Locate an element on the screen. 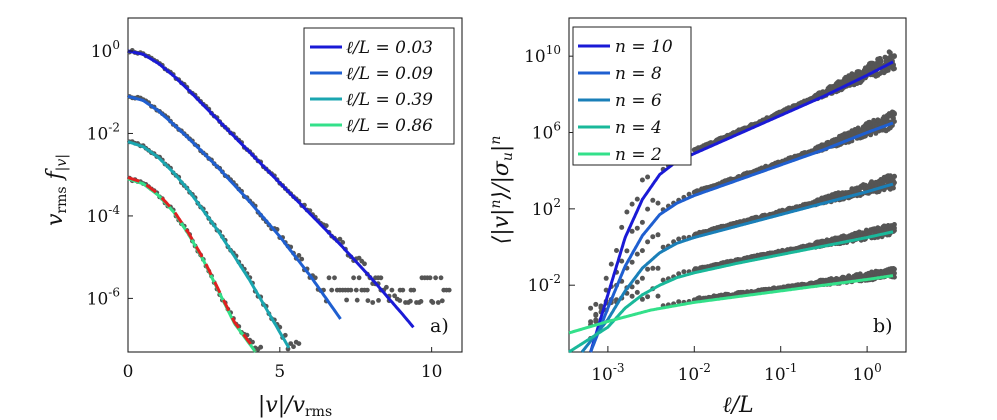 The image size is (997, 420). x-tick-label: 10 is located at coordinates (432, 372).